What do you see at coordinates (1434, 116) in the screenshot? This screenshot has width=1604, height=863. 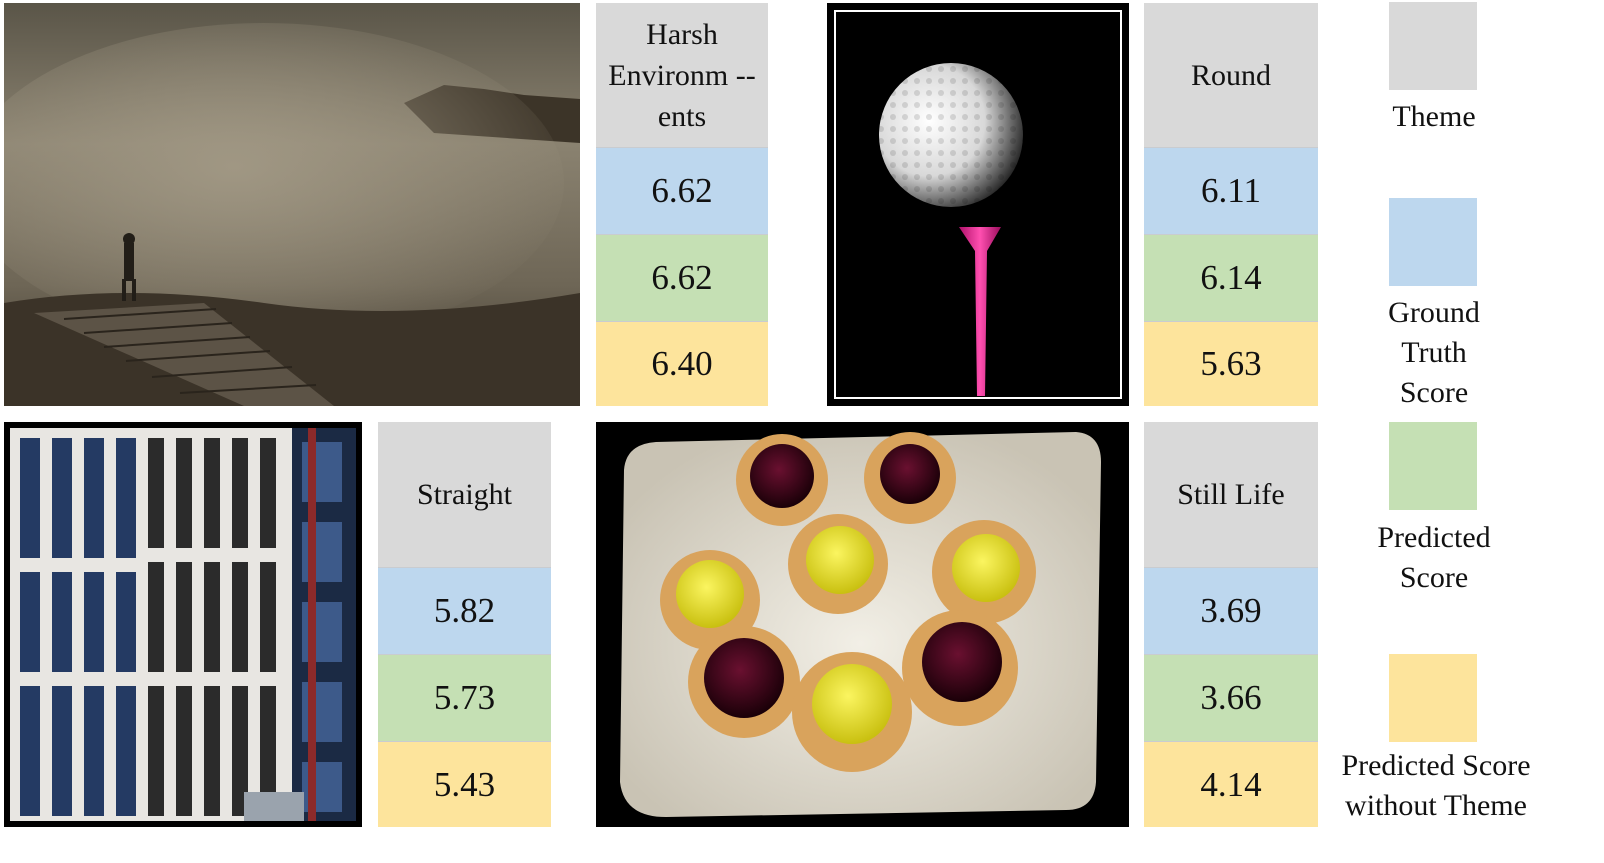 I see `legend-label-theme: Theme` at bounding box center [1434, 116].